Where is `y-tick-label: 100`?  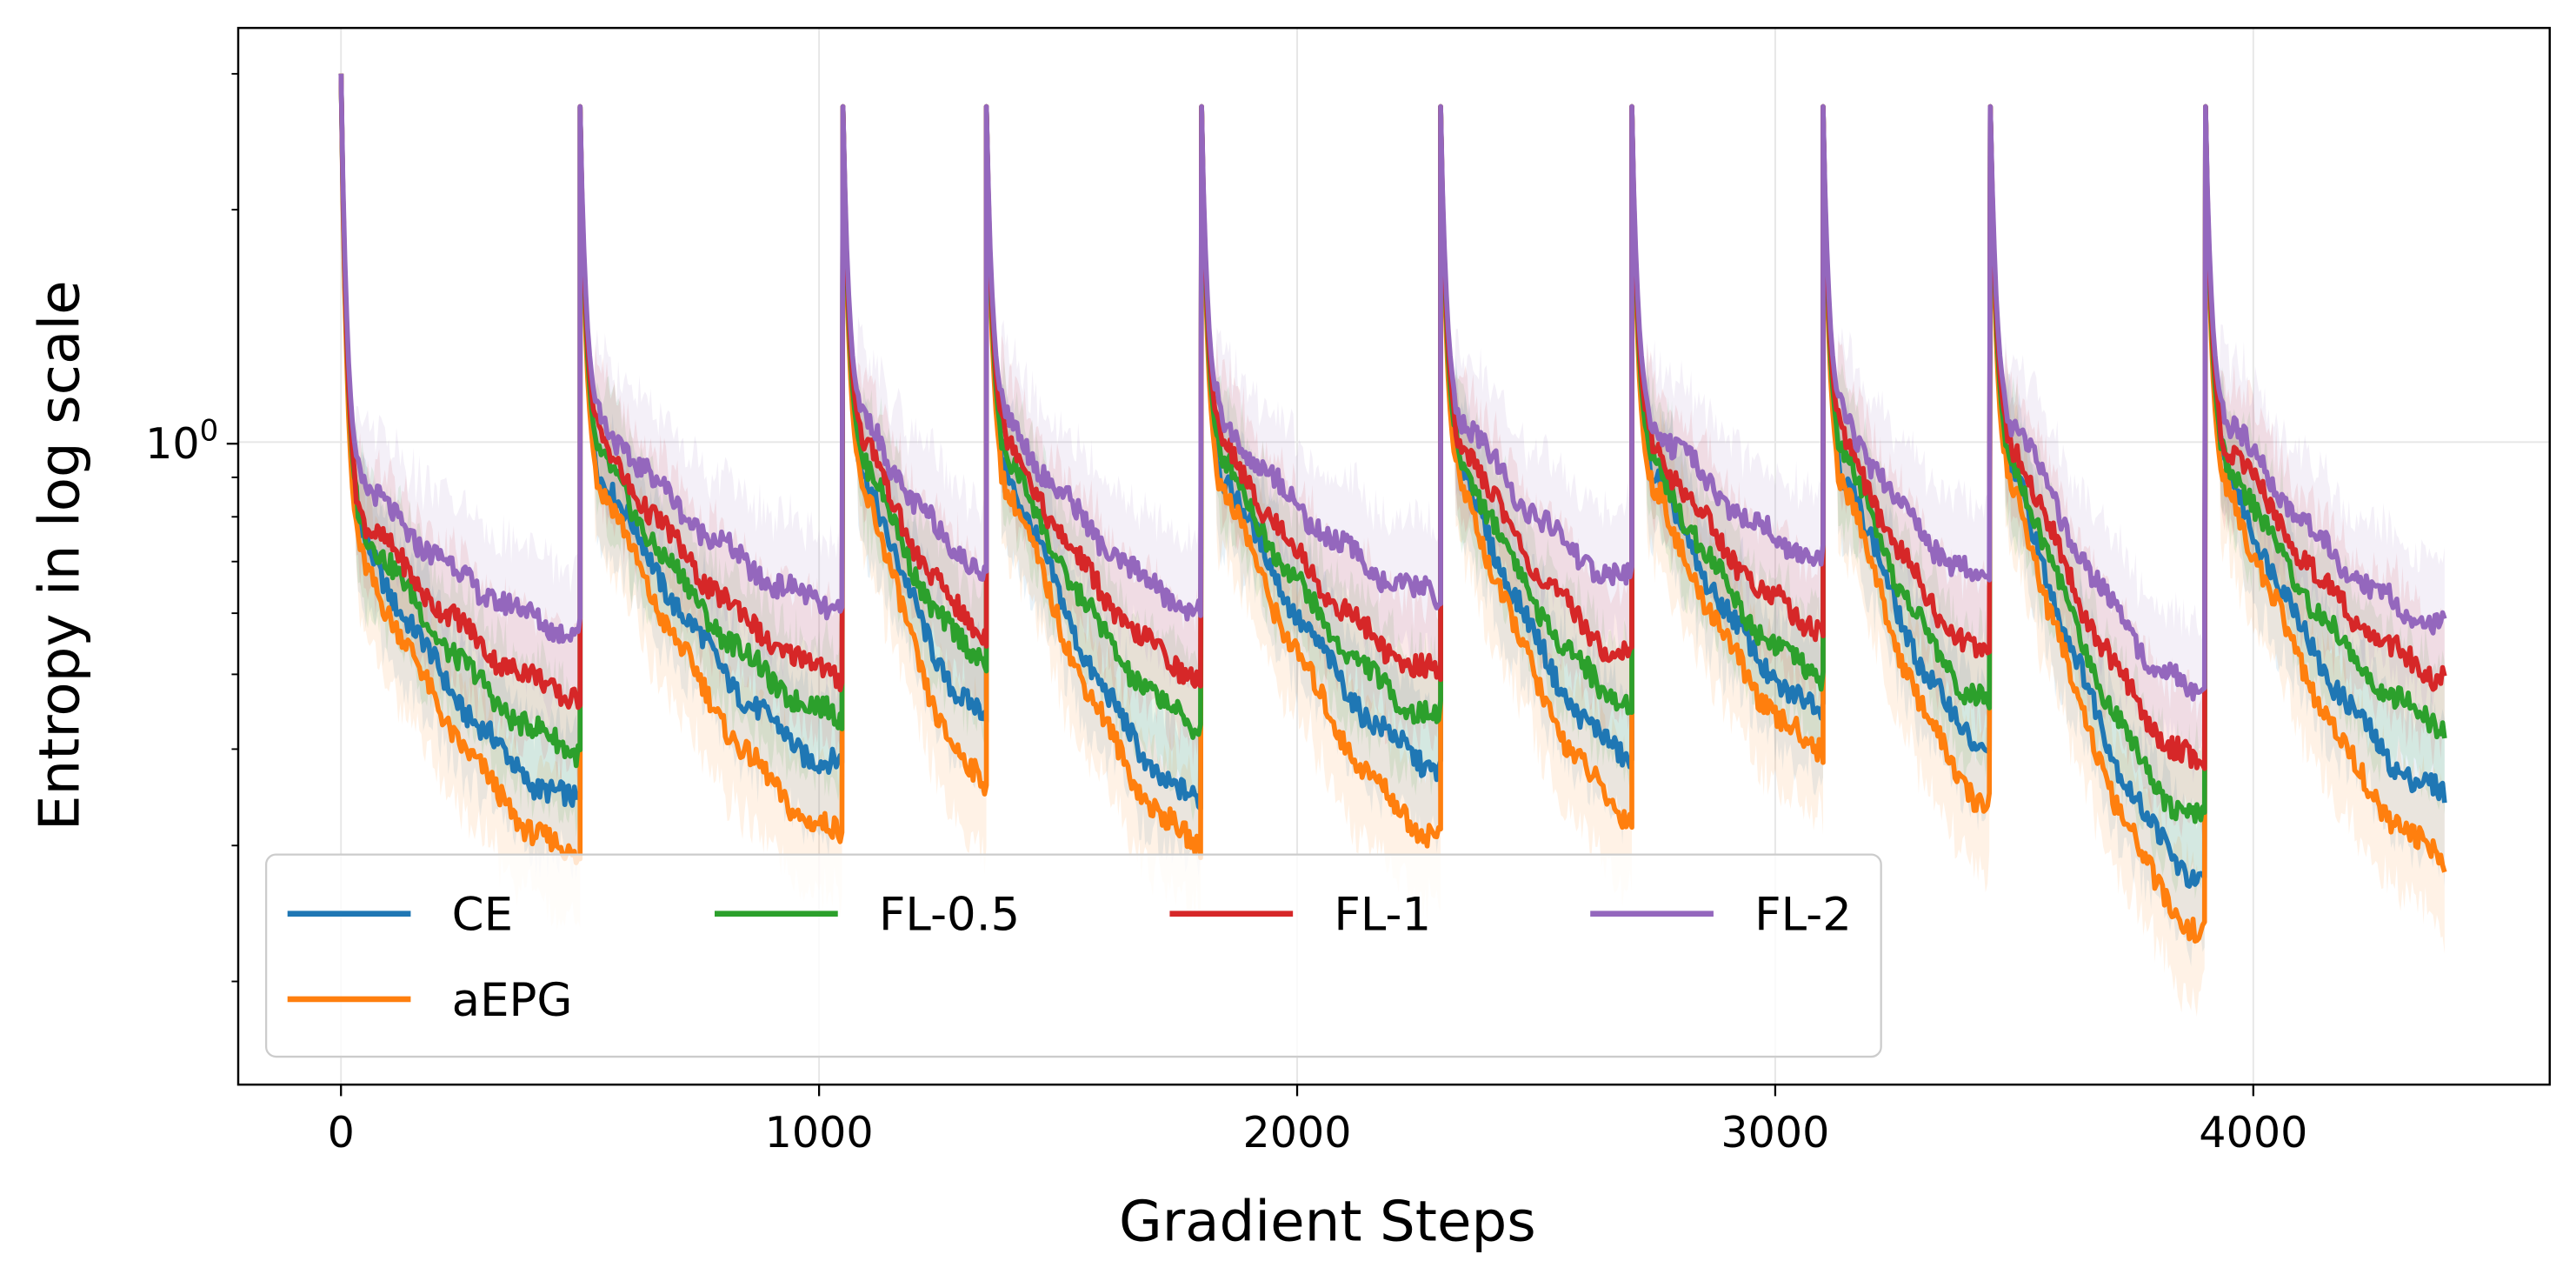
y-tick-label: 100 is located at coordinates (181, 441).